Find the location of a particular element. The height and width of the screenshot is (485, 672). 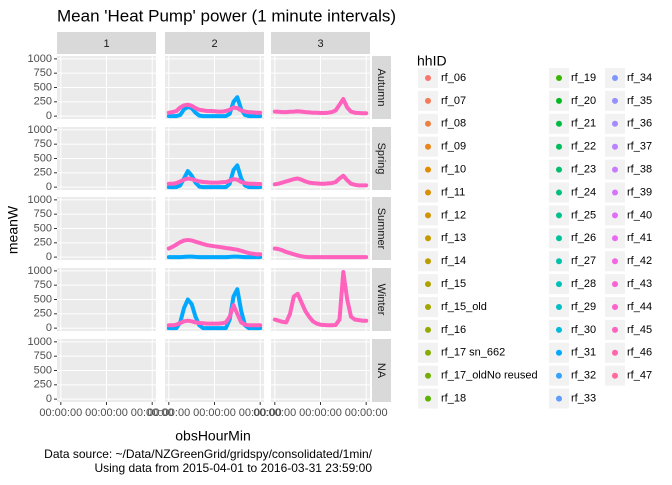

legend-label: rf_35 is located at coordinates (639, 101).